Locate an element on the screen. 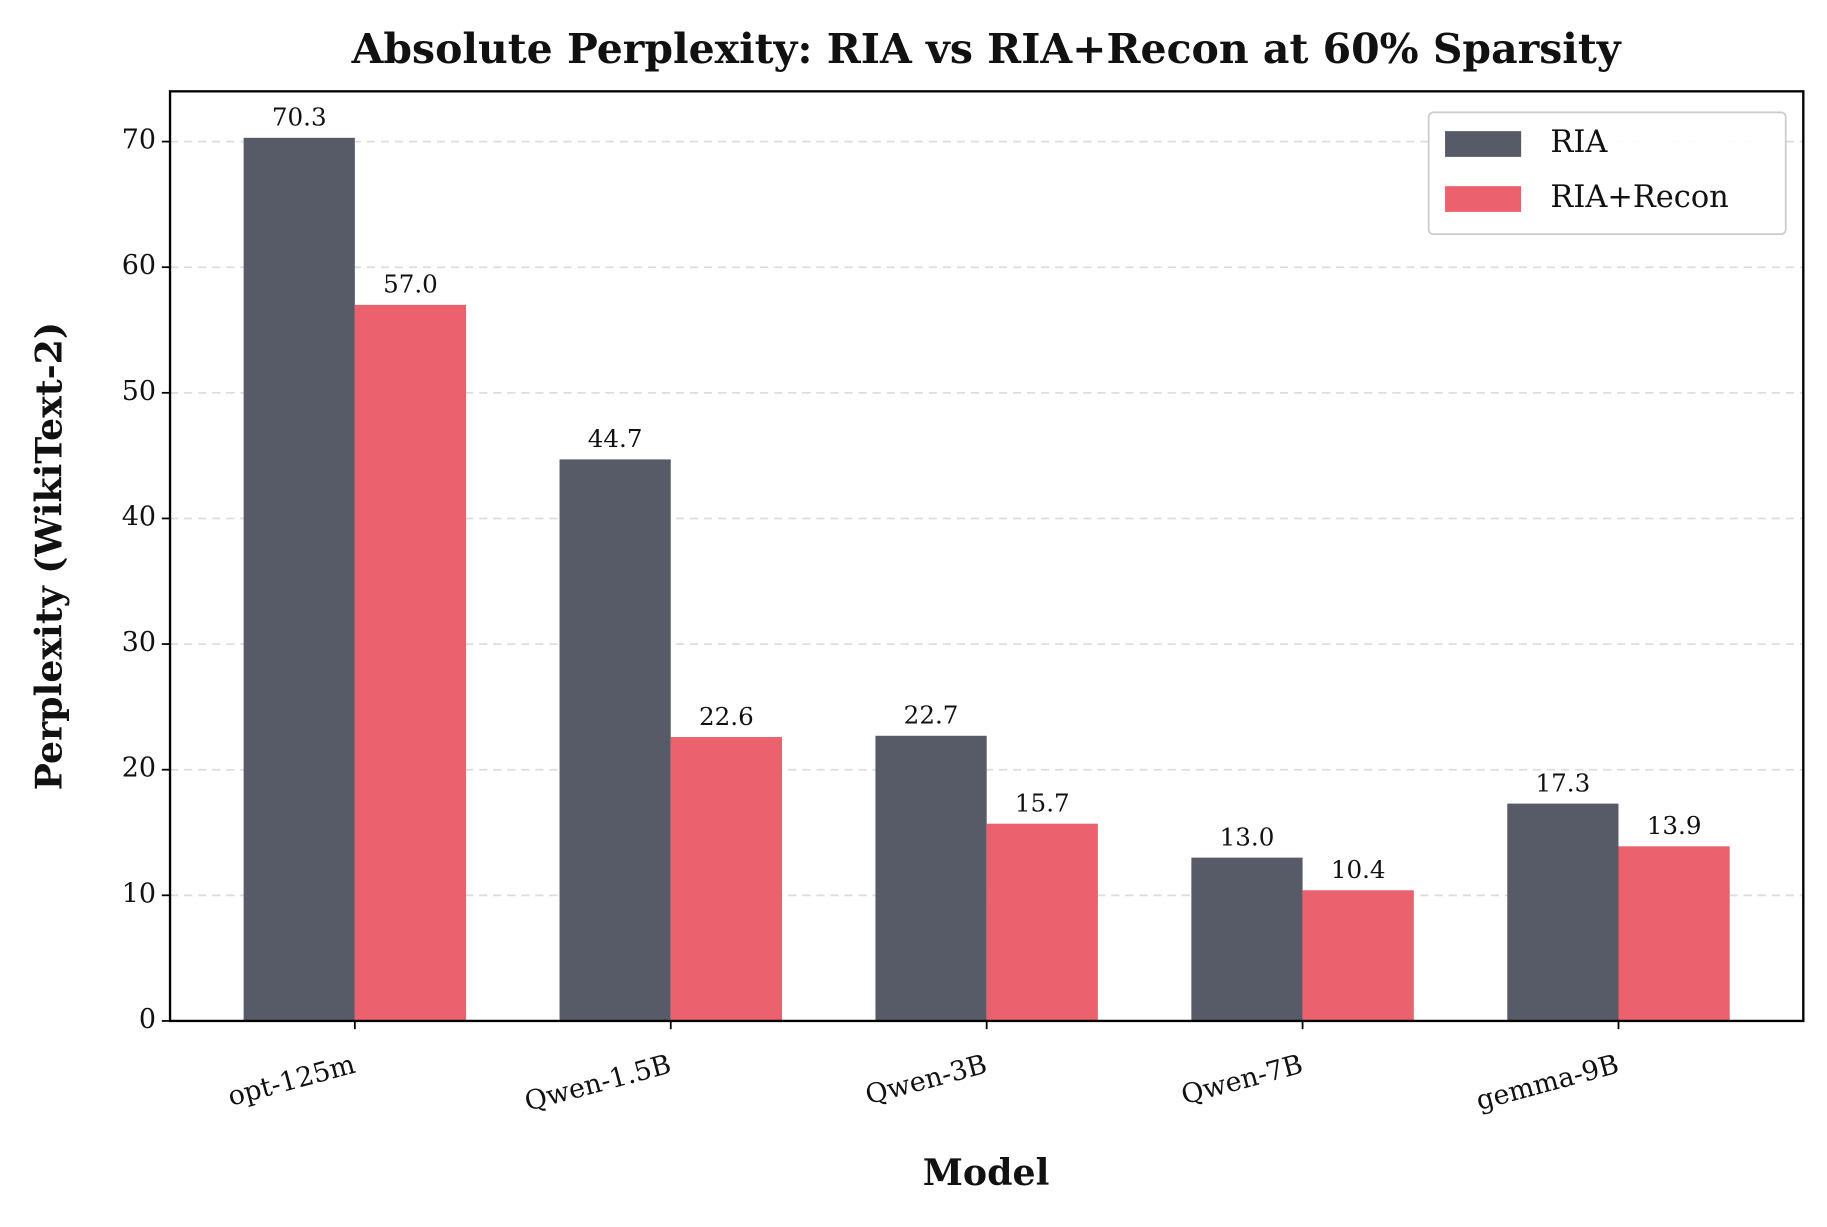 The image size is (1827, 1227). legend-label: RIA is located at coordinates (1579, 142).